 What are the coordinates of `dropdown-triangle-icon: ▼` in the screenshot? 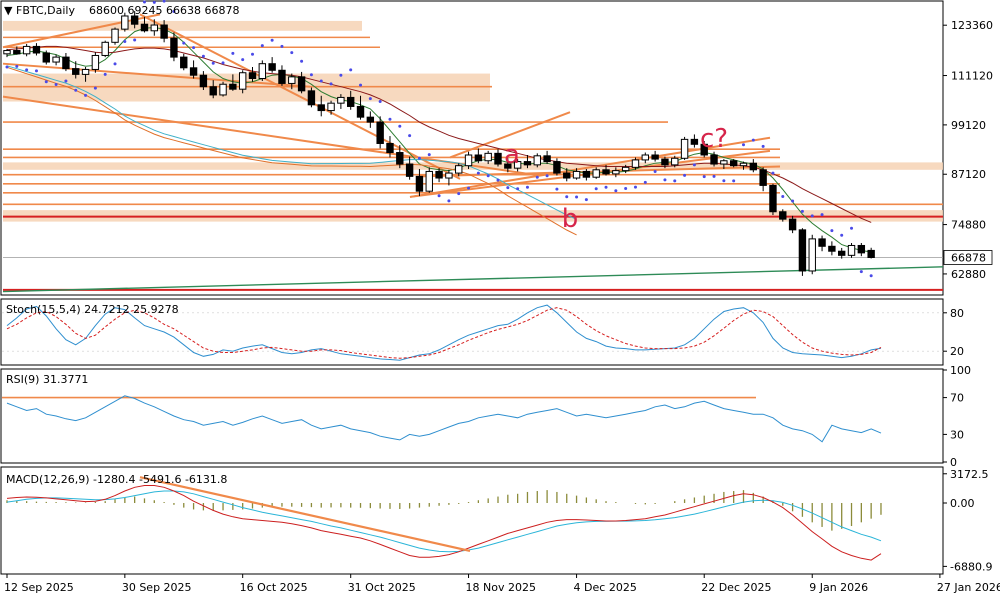 It's located at (8, 10).